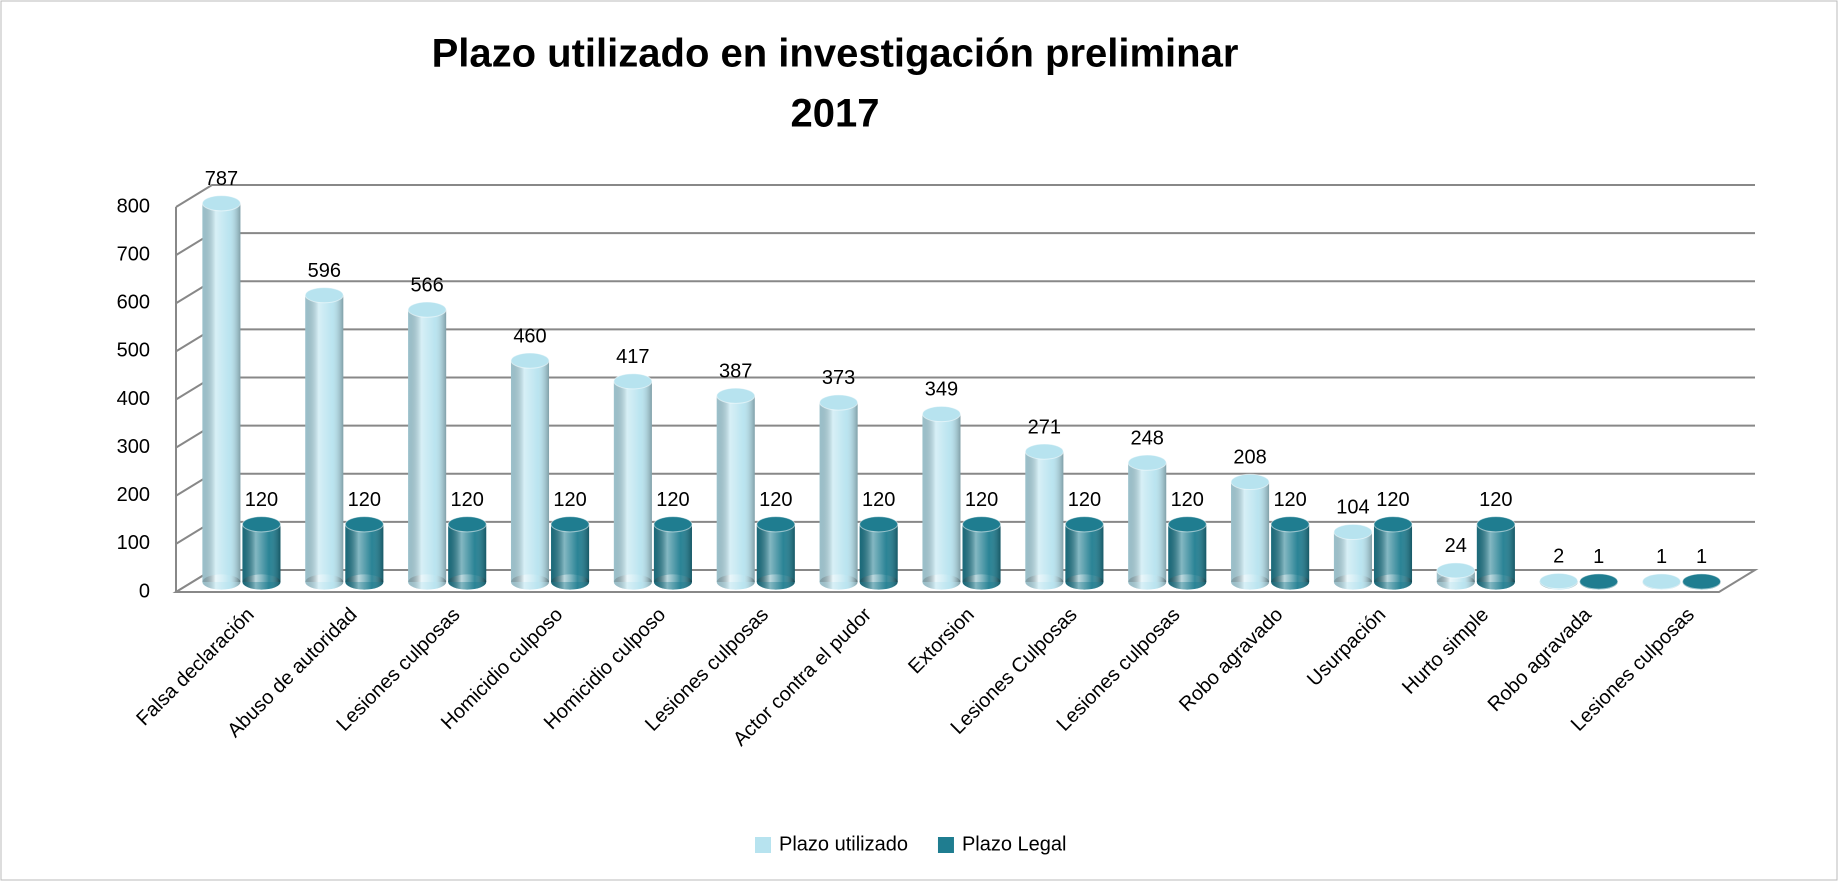 Image resolution: width=1838 pixels, height=881 pixels. Describe the element at coordinates (835, 114) in the screenshot. I see `chart-title: 2017` at that location.